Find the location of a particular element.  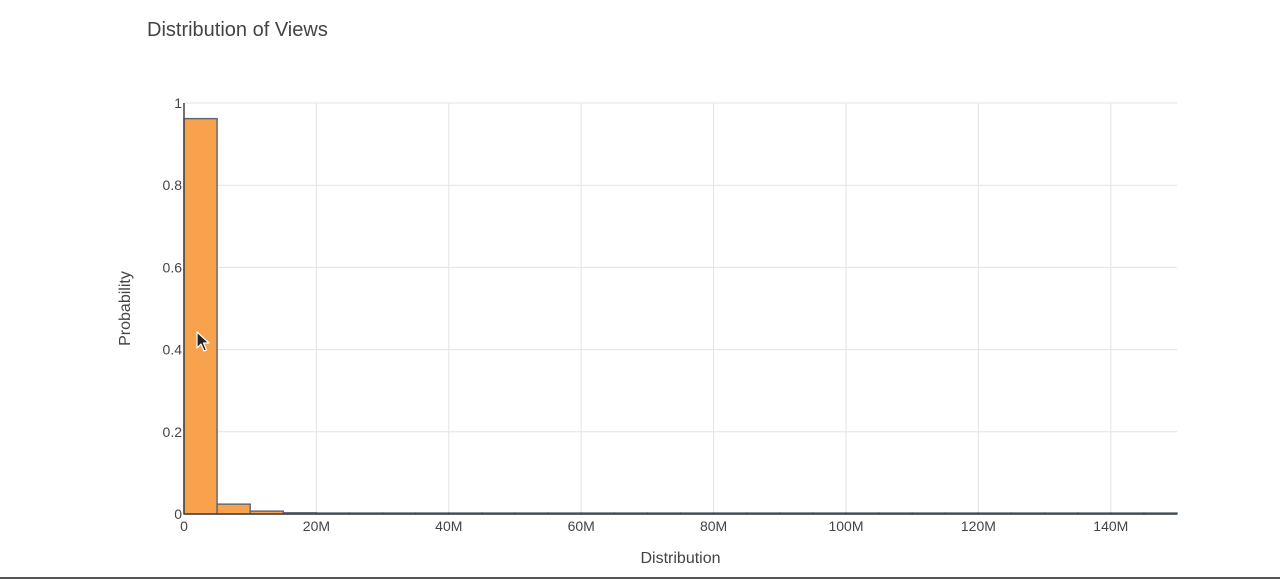

y-tick-label: 0.6 is located at coordinates (173, 267).